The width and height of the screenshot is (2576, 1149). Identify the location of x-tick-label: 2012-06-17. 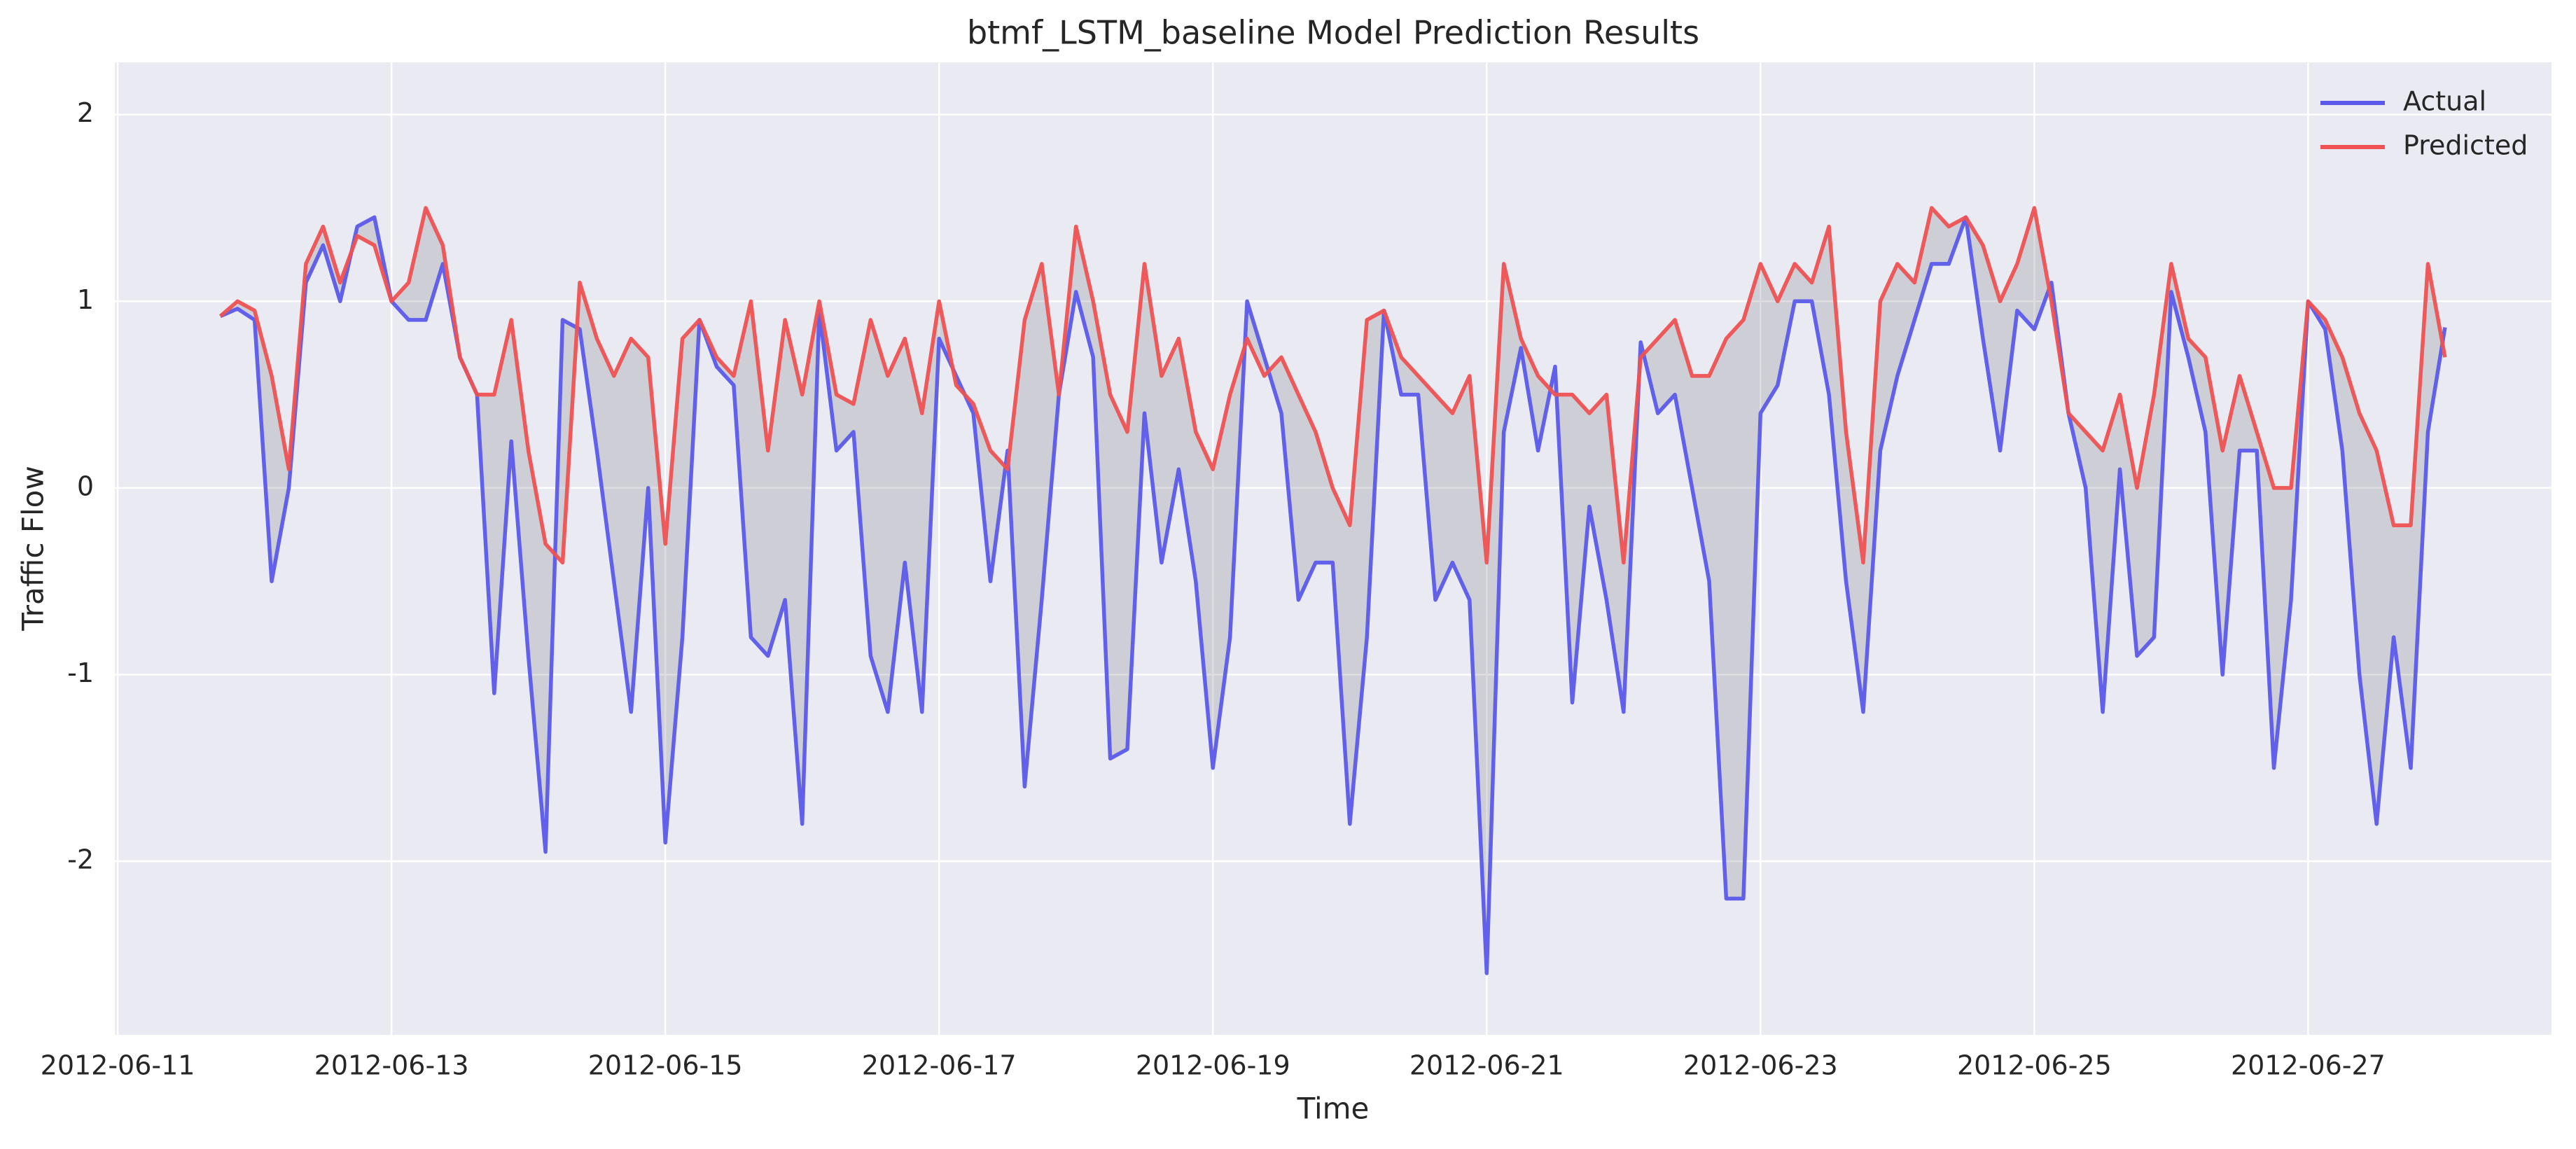
(939, 1065).